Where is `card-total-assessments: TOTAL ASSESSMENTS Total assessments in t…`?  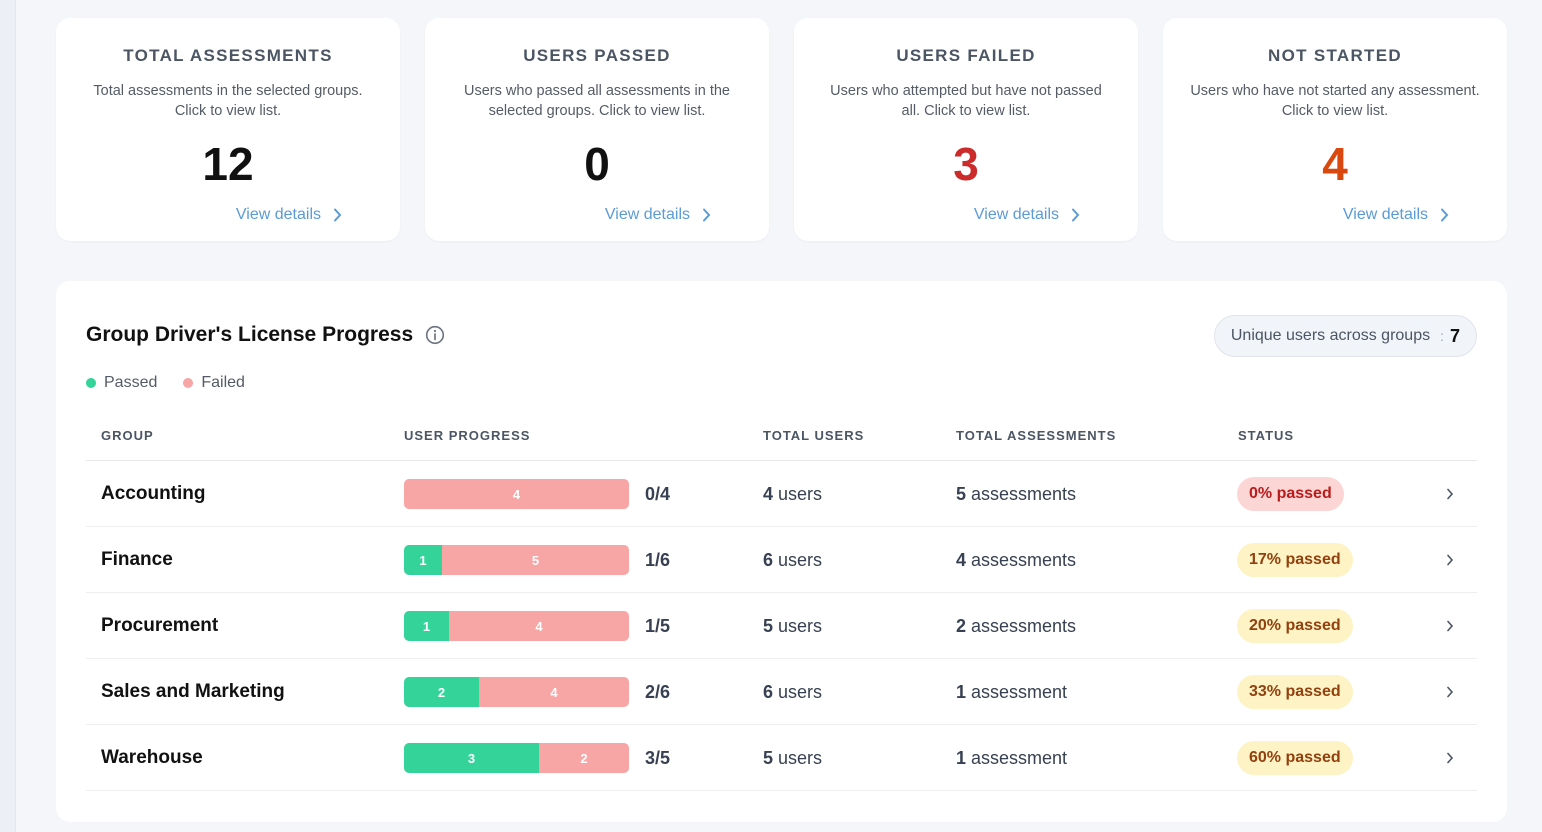 card-total-assessments: TOTAL ASSESSMENTS Total assessments in t… is located at coordinates (228, 129).